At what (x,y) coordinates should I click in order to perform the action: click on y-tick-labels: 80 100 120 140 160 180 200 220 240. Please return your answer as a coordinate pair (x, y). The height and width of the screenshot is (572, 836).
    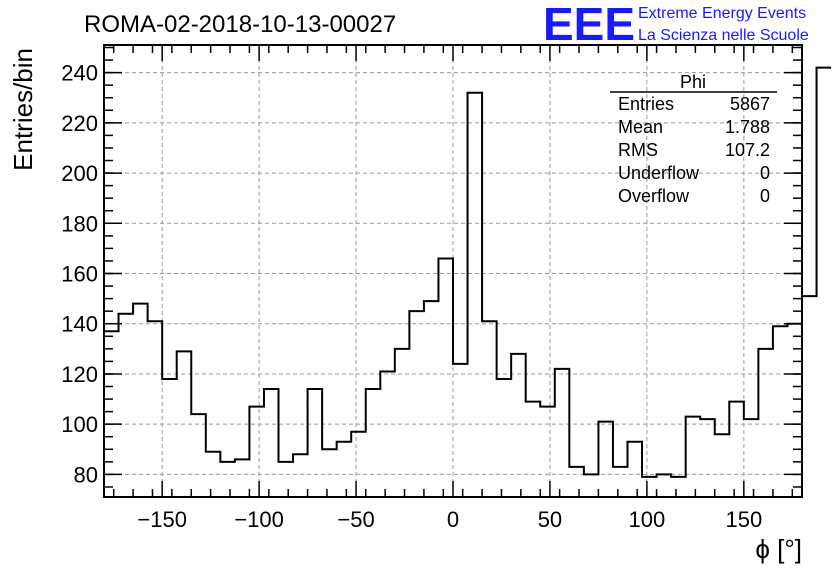
    Looking at the image, I should click on (79, 274).